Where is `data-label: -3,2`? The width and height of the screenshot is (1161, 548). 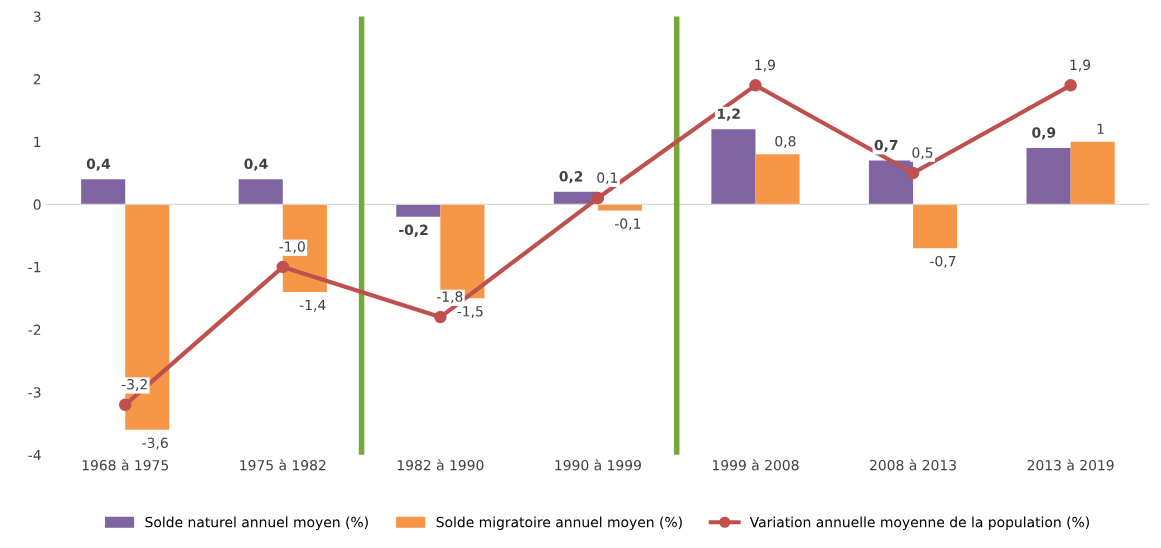
data-label: -3,2 is located at coordinates (134, 385).